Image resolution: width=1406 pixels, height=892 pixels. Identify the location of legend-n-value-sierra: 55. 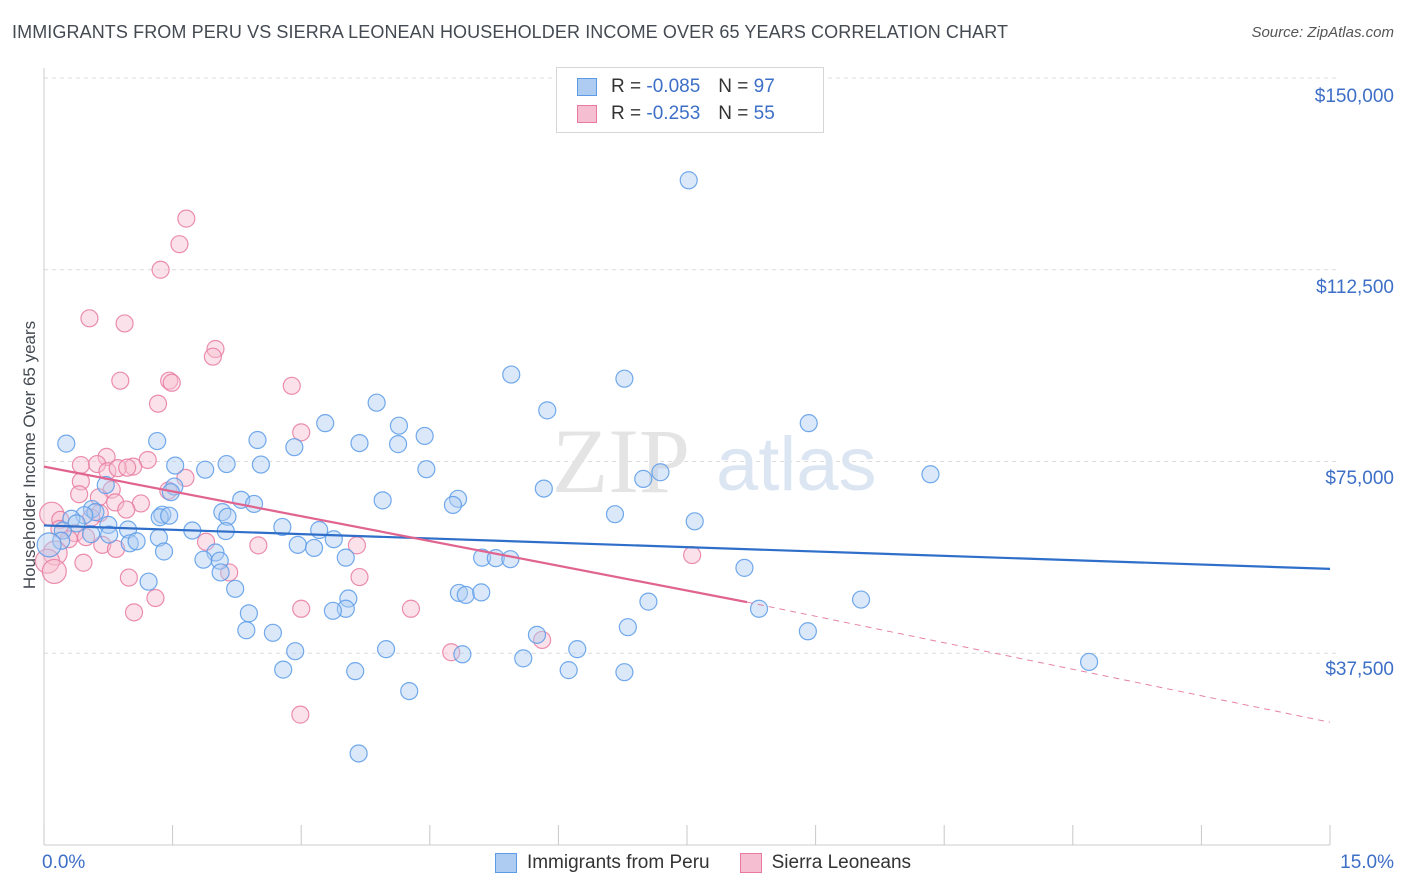
(764, 113).